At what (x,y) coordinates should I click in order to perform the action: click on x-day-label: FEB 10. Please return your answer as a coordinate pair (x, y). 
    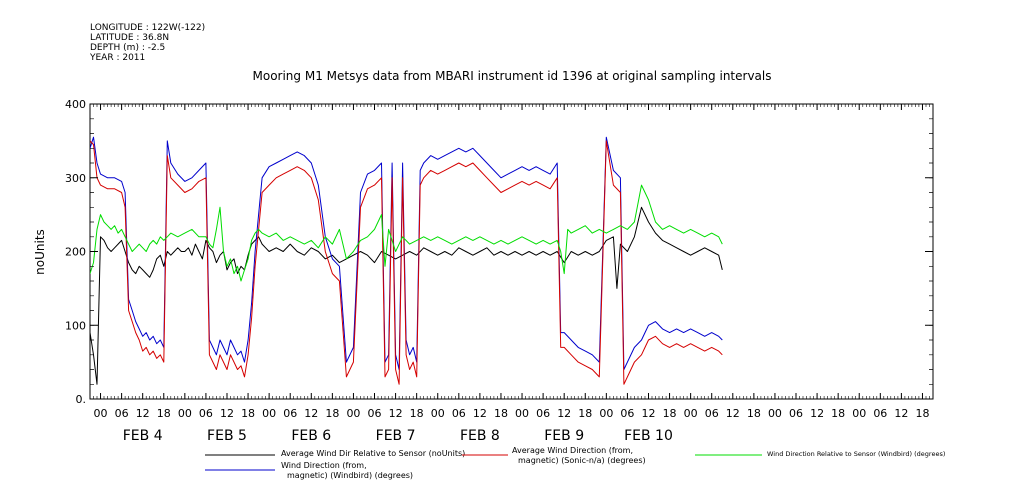
    Looking at the image, I should click on (648, 436).